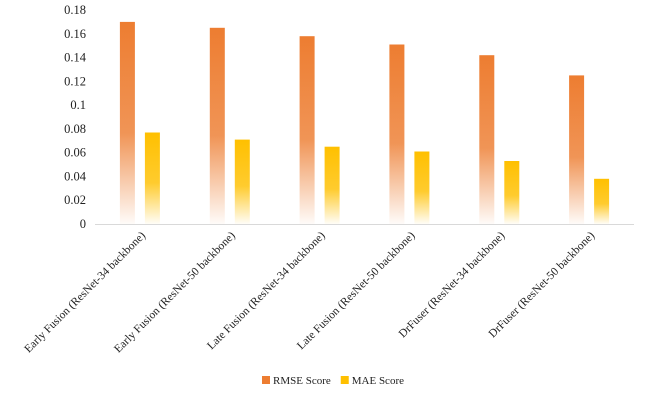 This screenshot has height=403, width=649. I want to click on y-tick-label: 0.16, so click(75, 34).